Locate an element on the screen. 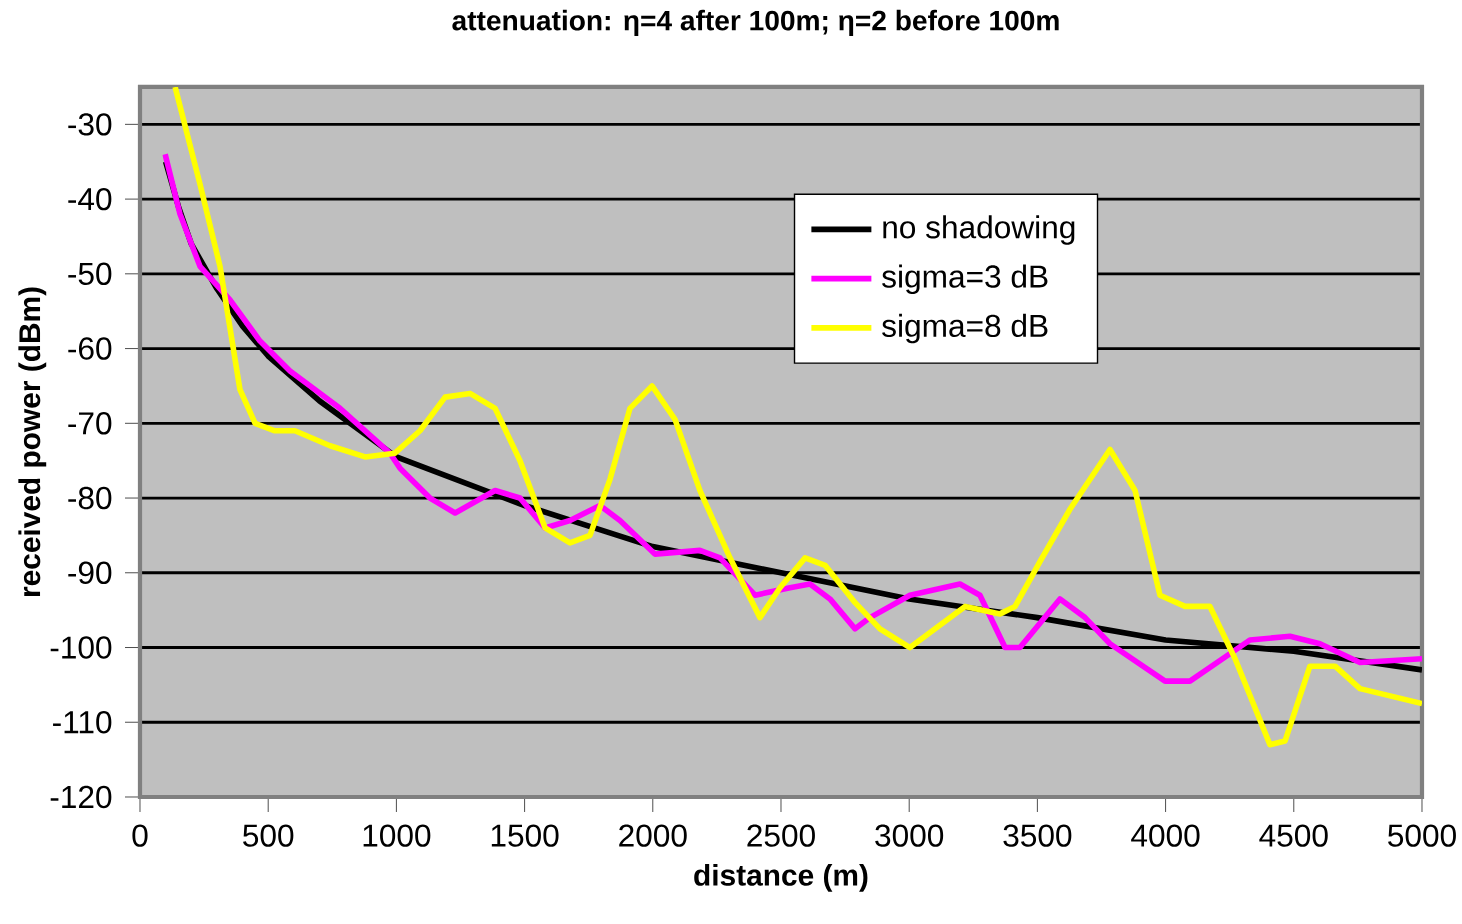  y-tick-label: -40 is located at coordinates (90, 199).